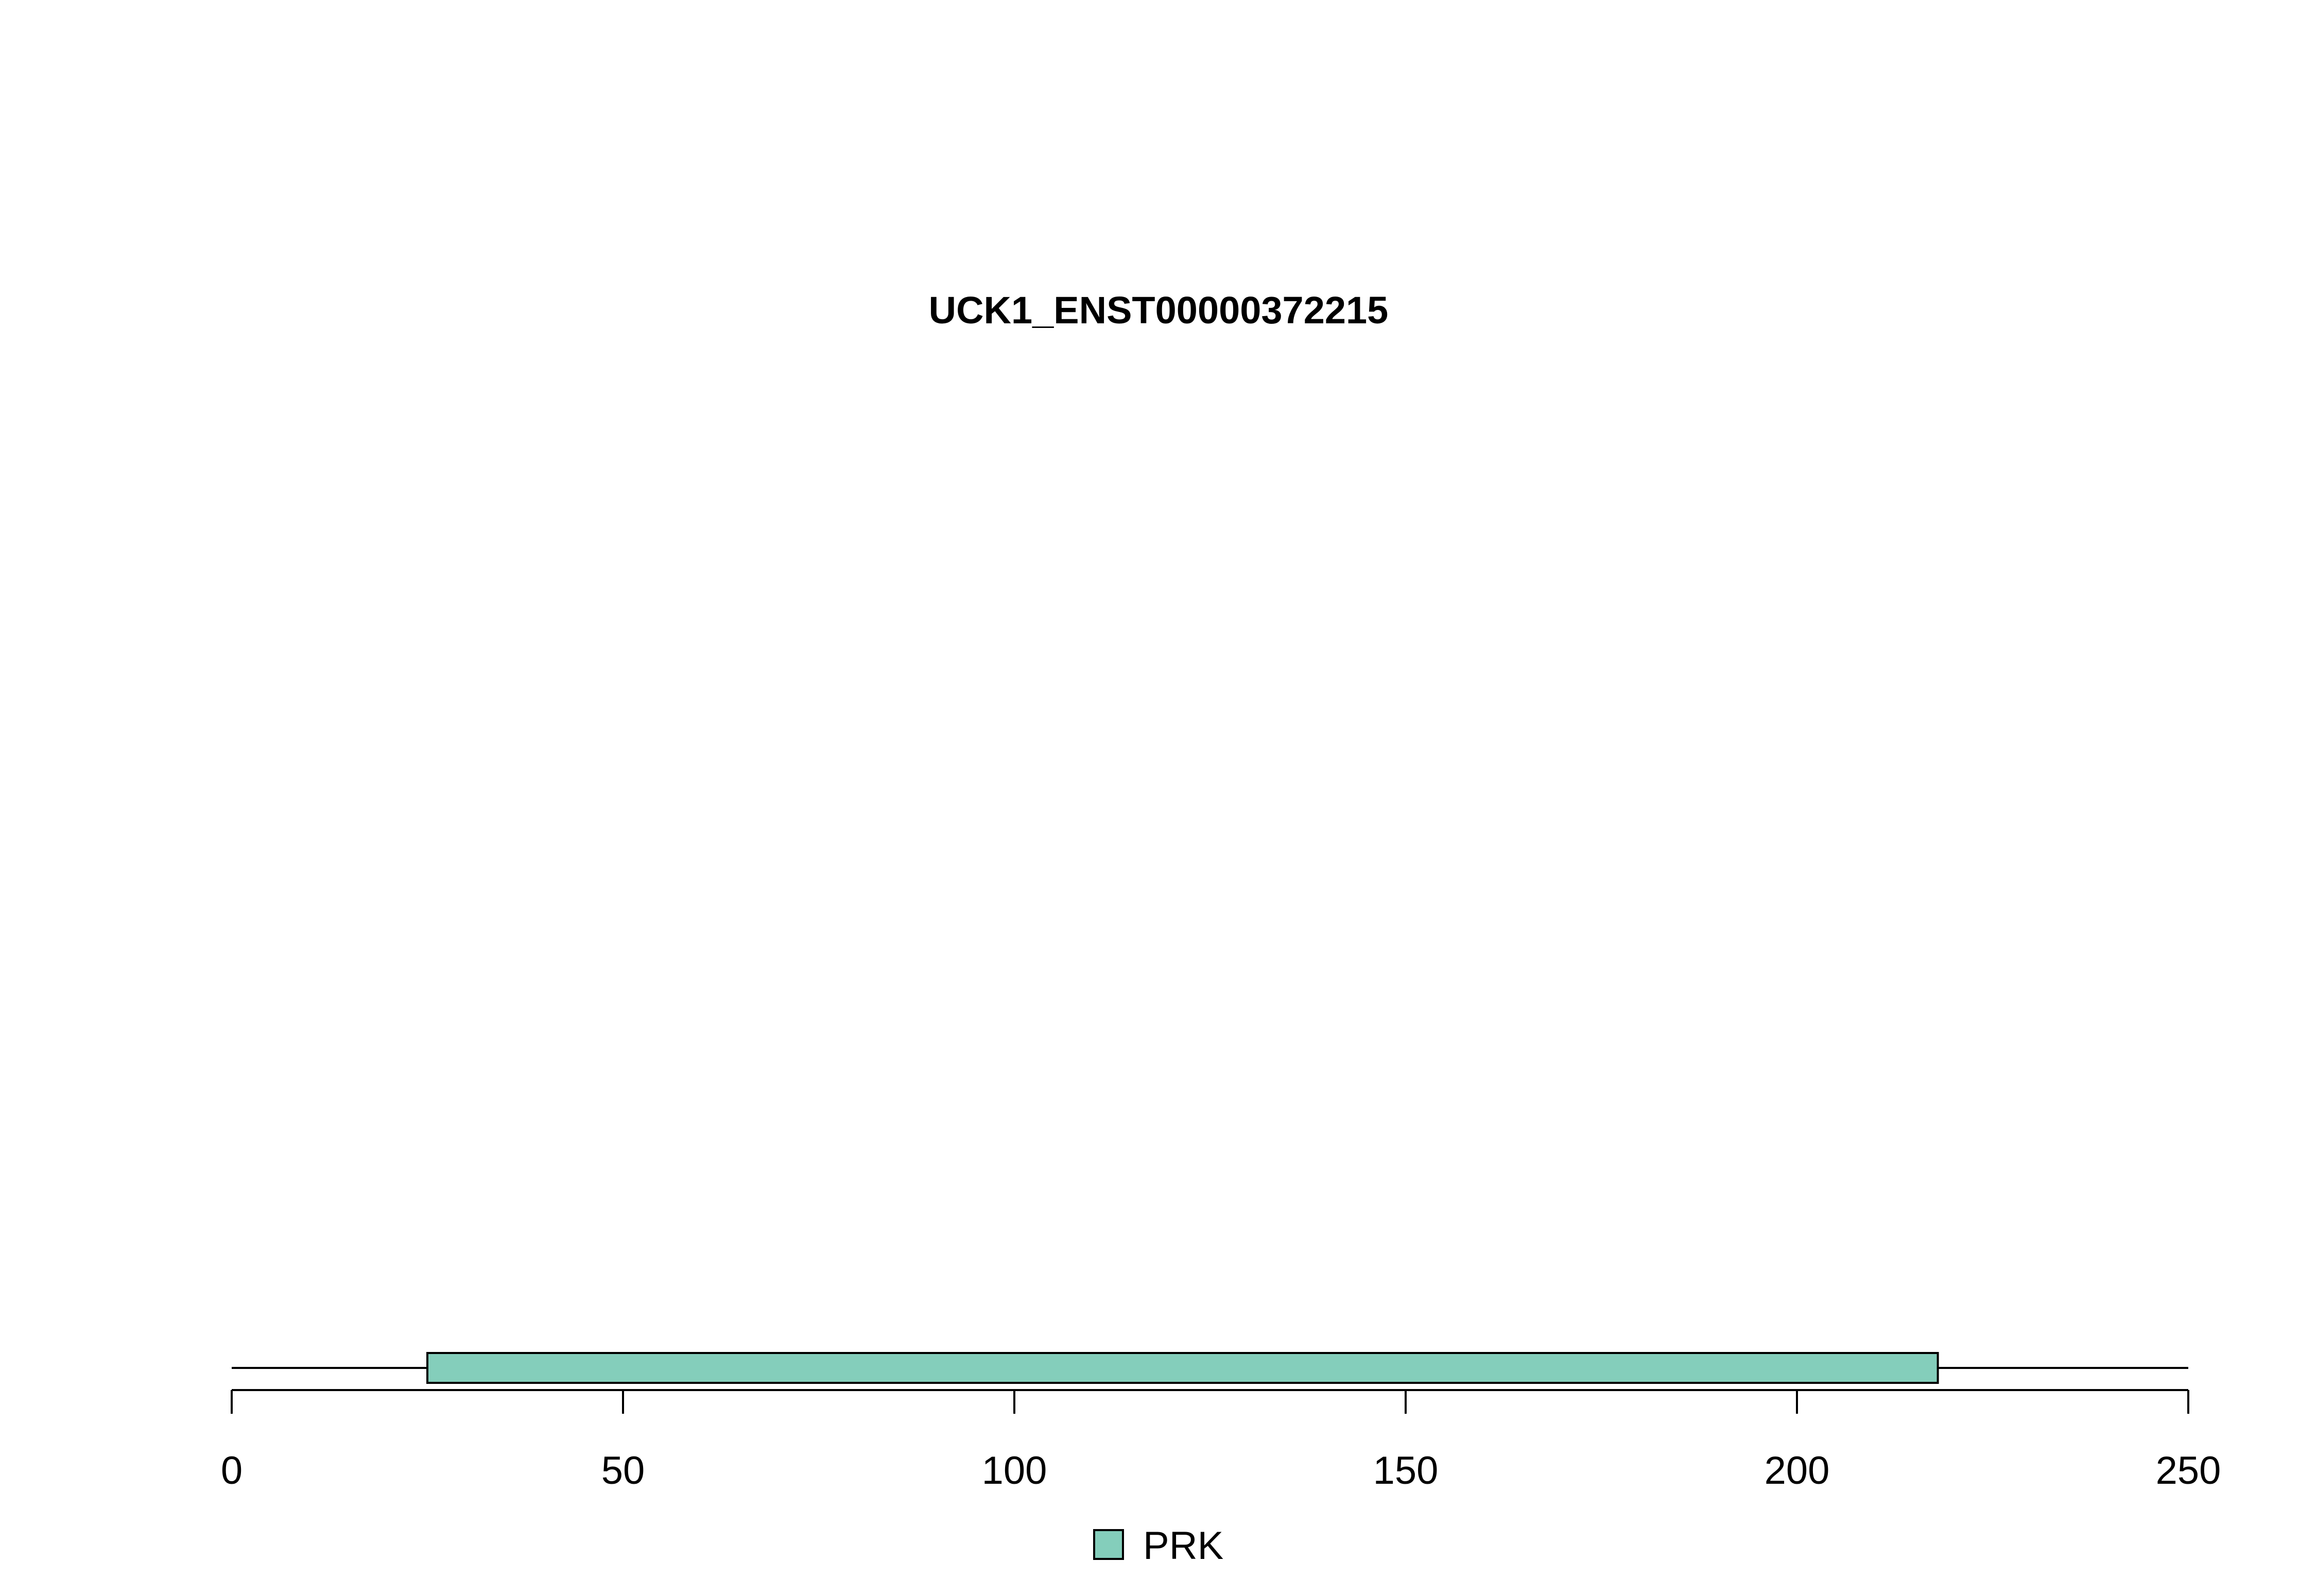  Describe the element at coordinates (2188, 1471) in the screenshot. I see `x-tick-label: 250` at that location.